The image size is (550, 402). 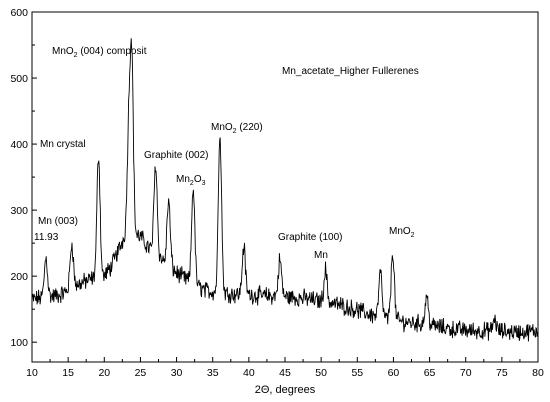 What do you see at coordinates (310, 237) in the screenshot?
I see `annotation-label: Graphite (100)` at bounding box center [310, 237].